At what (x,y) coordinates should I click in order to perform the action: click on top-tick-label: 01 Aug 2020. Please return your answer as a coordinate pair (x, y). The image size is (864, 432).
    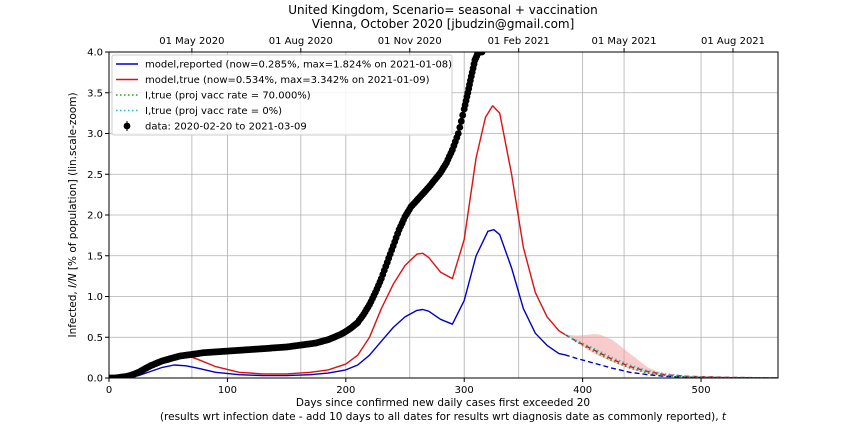
    Looking at the image, I should click on (301, 41).